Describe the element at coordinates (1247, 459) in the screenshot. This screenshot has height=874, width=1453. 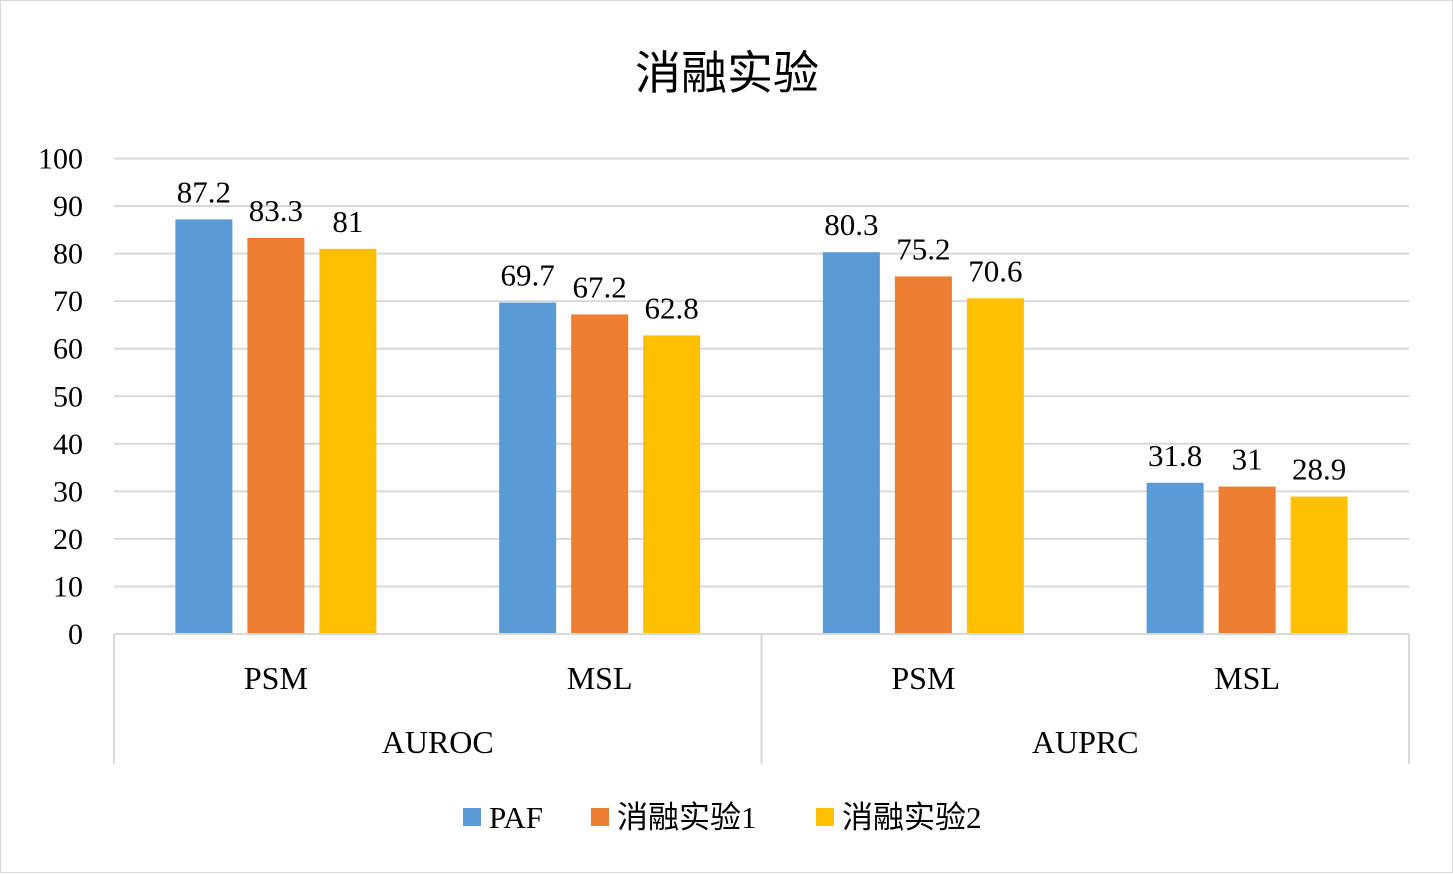
I see `data-label: 31` at that location.